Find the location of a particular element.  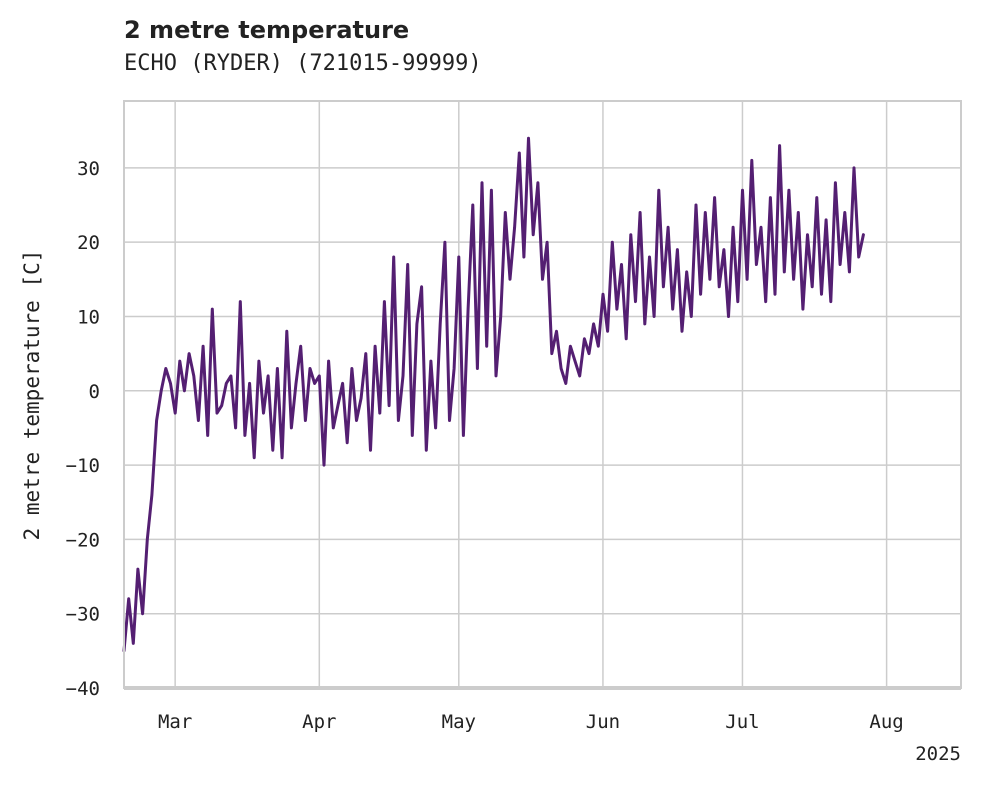

x-tick-label: Apr is located at coordinates (319, 722).